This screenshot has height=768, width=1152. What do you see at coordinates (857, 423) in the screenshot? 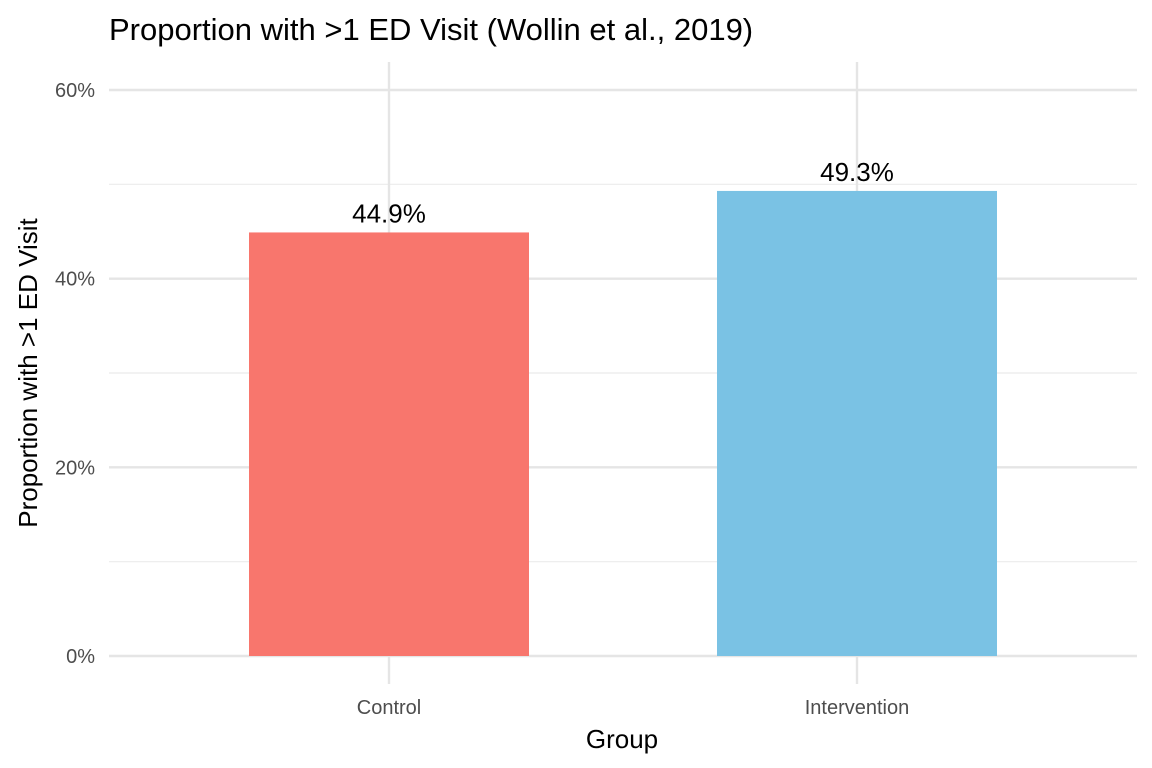
I see `bar-intervention` at bounding box center [857, 423].